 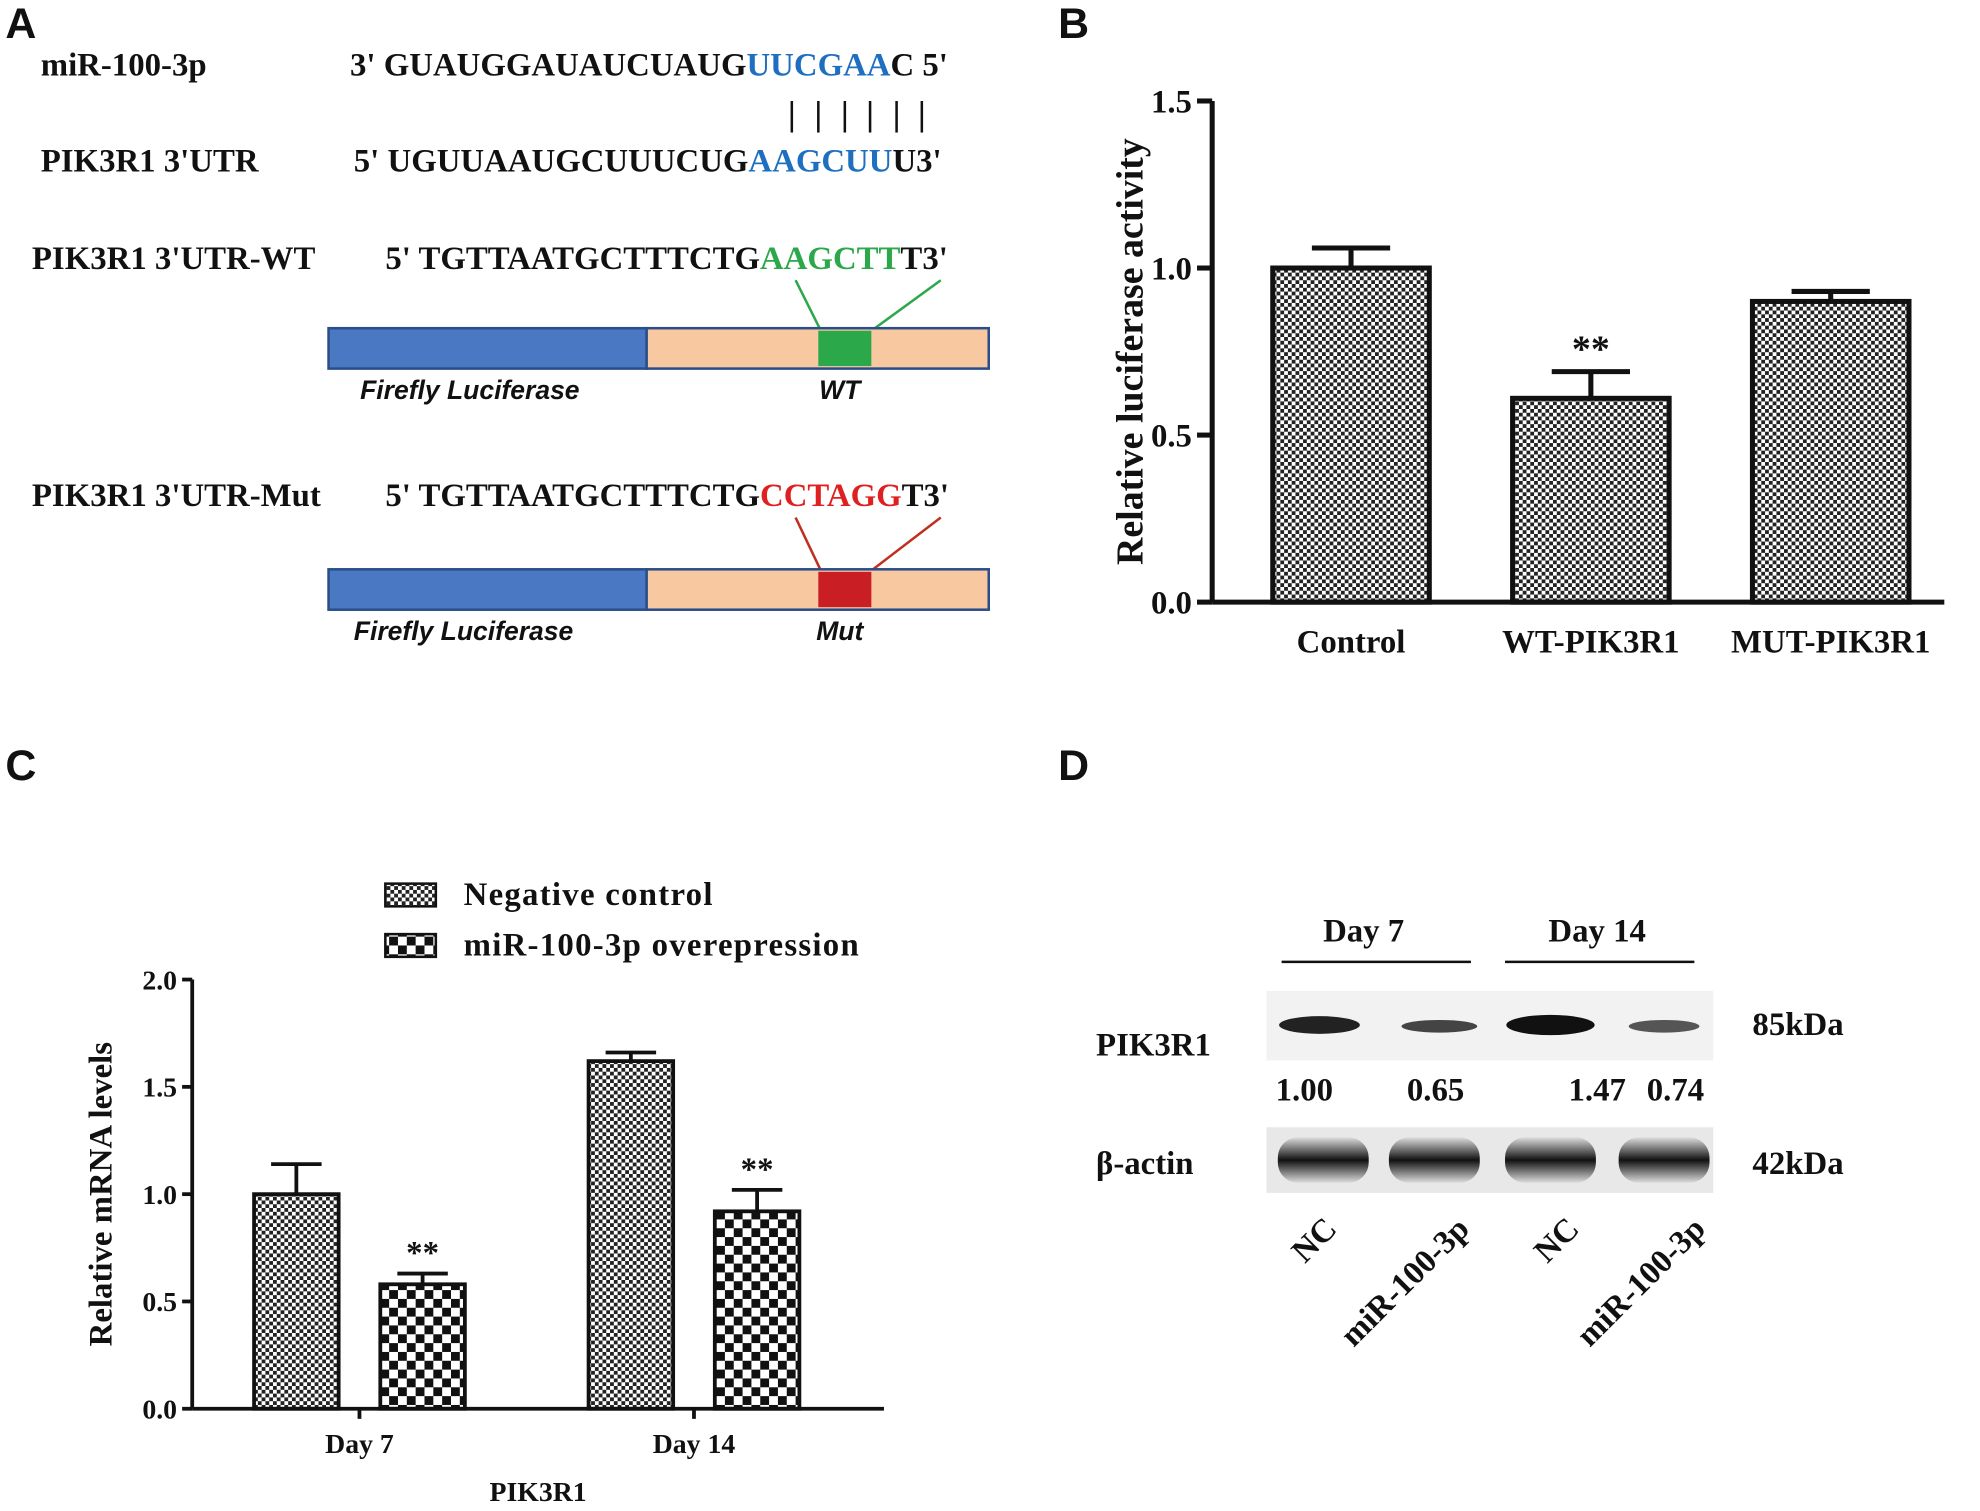 What do you see at coordinates (1590, 643) in the screenshot?
I see `x-tick-label: WT-PIK3R1` at bounding box center [1590, 643].